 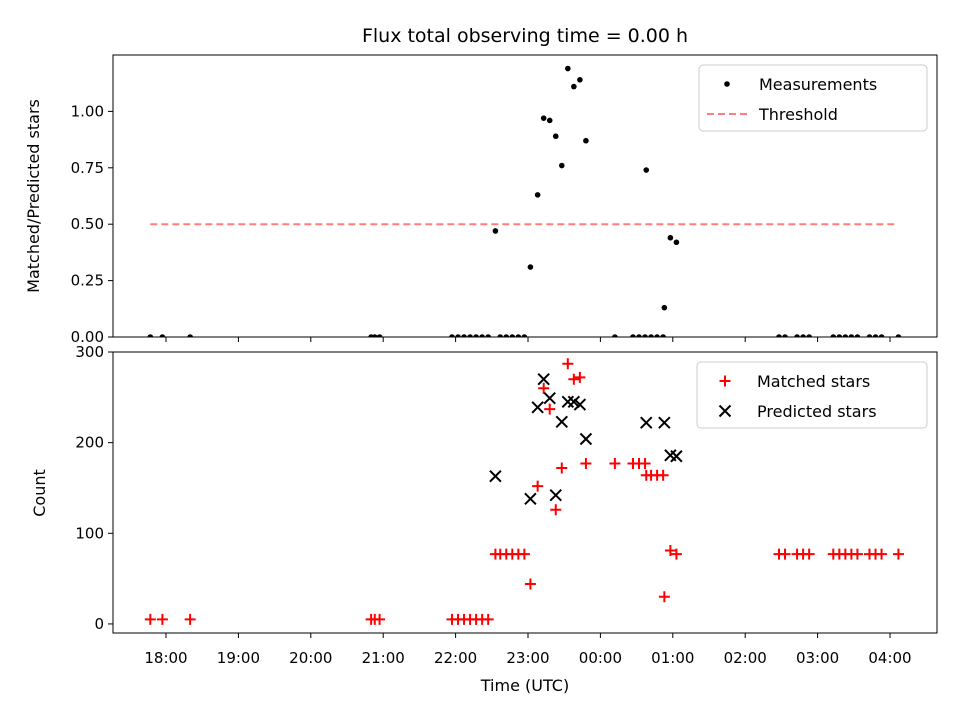 What do you see at coordinates (798, 114) in the screenshot?
I see `legend-label: Threshold` at bounding box center [798, 114].